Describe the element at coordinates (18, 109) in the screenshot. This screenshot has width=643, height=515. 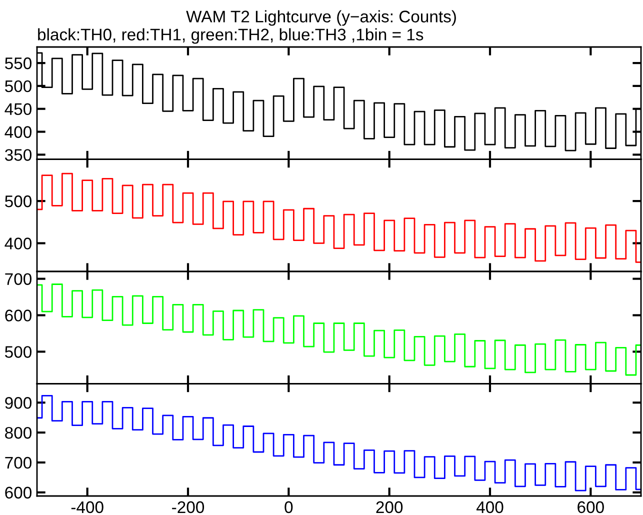
I see `y-tick-label: 450` at that location.